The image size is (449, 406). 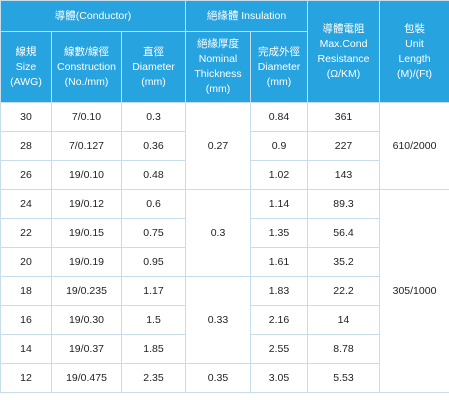 I want to click on resistance-cell: 227, so click(x=344, y=146).